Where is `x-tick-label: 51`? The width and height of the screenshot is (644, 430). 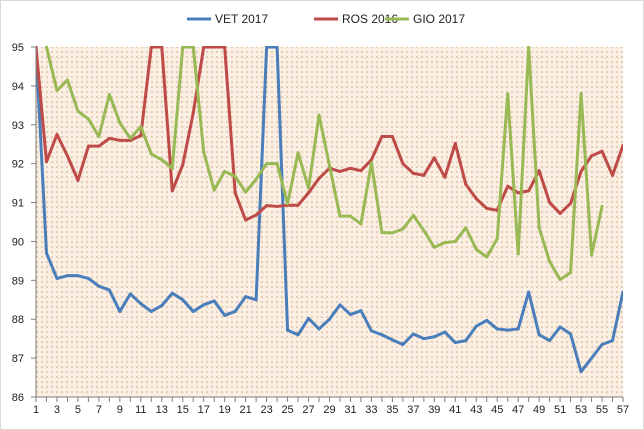
x-tick-label: 51 is located at coordinates (560, 410).